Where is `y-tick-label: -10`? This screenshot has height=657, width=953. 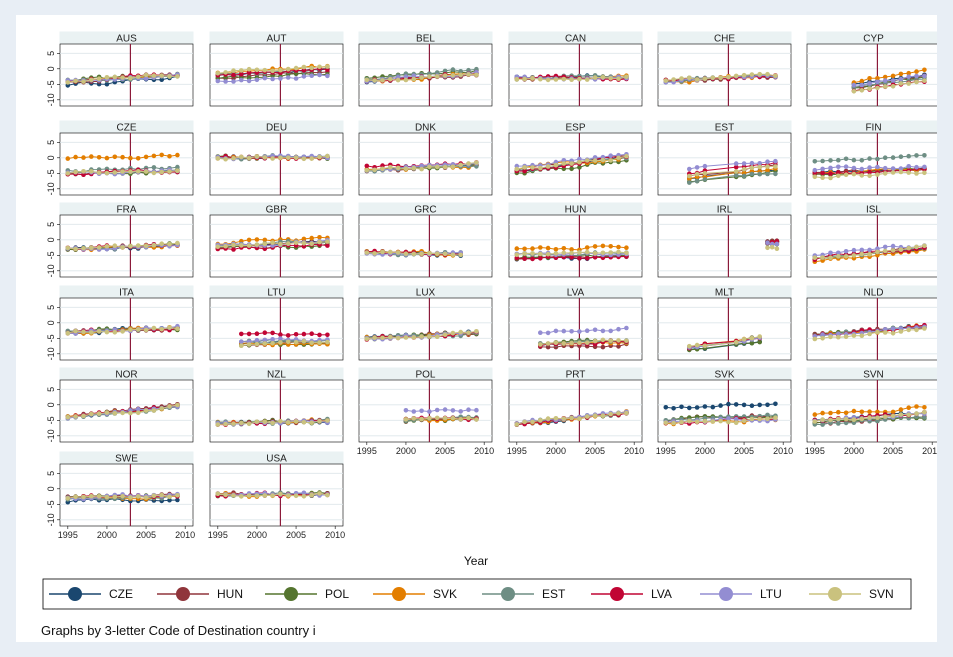
y-tick-label: -10 is located at coordinates (51, 188).